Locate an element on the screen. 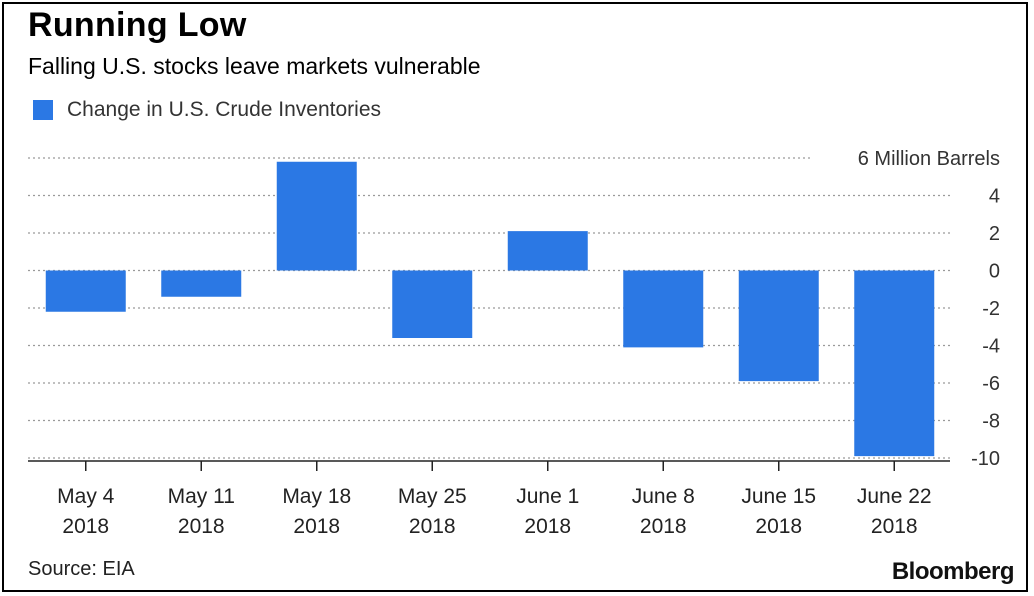 The width and height of the screenshot is (1034, 596). x-tick-label: May 11 is located at coordinates (201, 496).